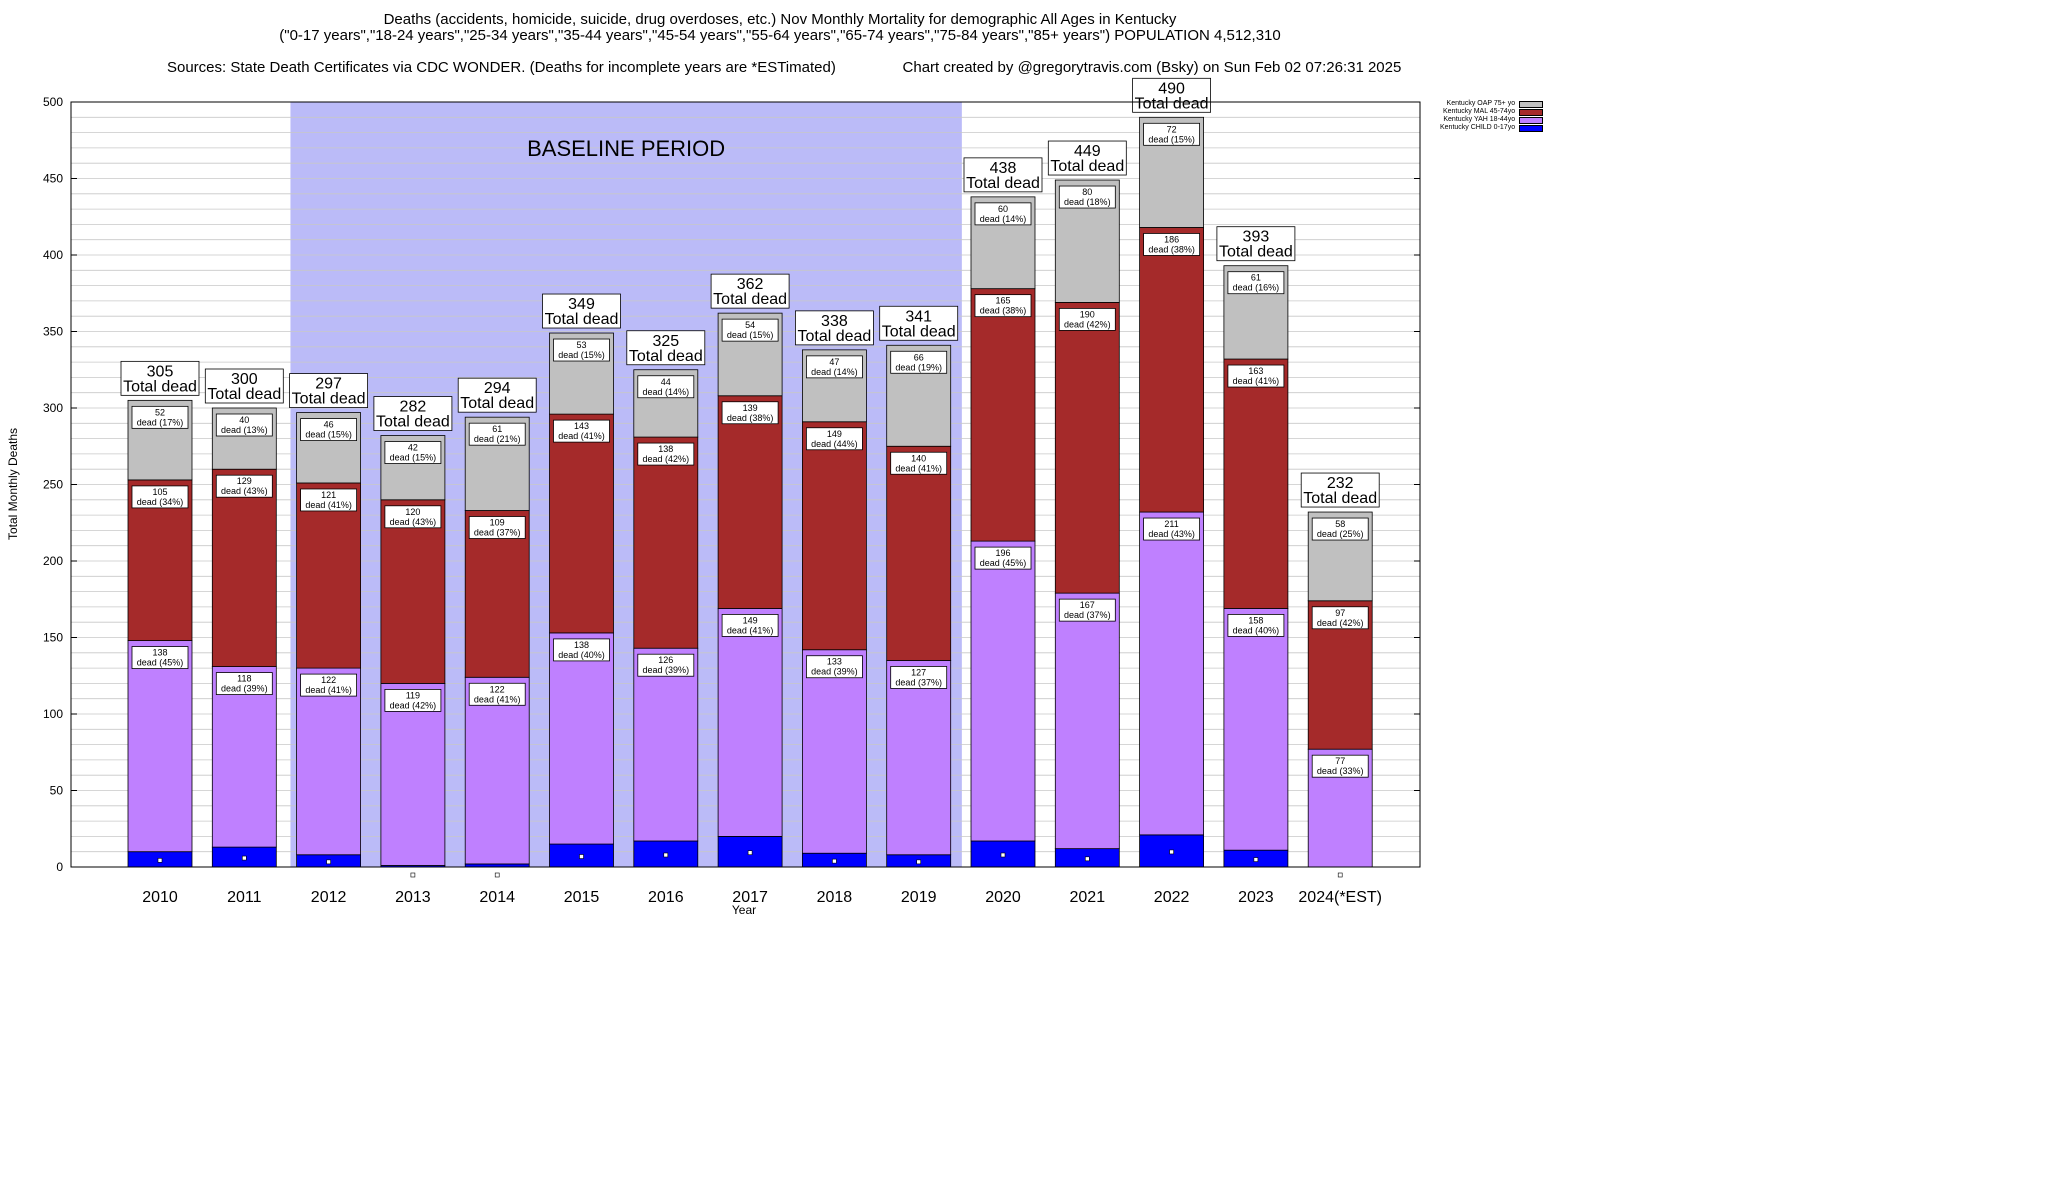 The height and width of the screenshot is (1200, 2048). I want to click on x-axis-title: Year, so click(744, 910).